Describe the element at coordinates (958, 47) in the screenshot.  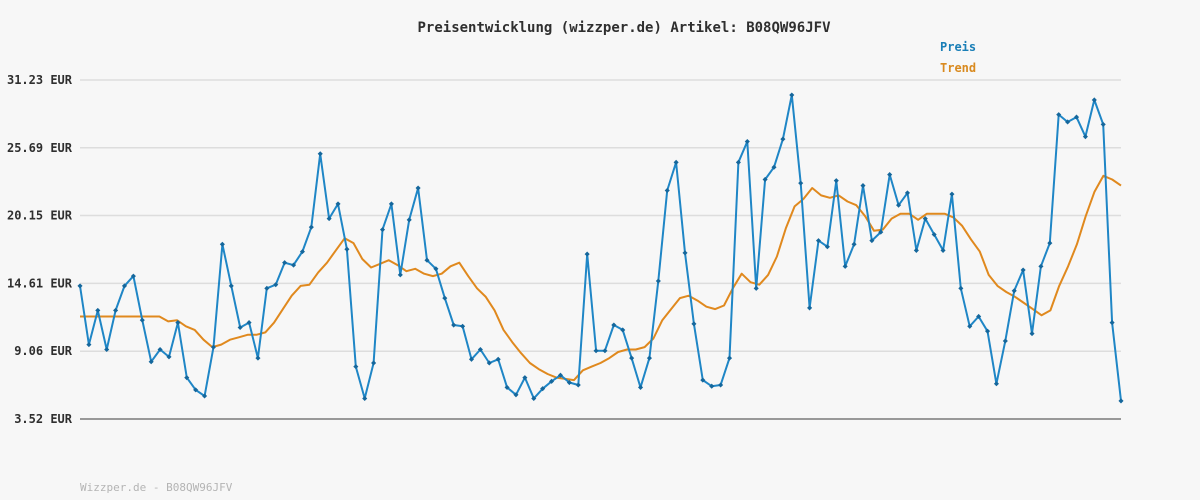
I see `legend-preis: Preis` at that location.